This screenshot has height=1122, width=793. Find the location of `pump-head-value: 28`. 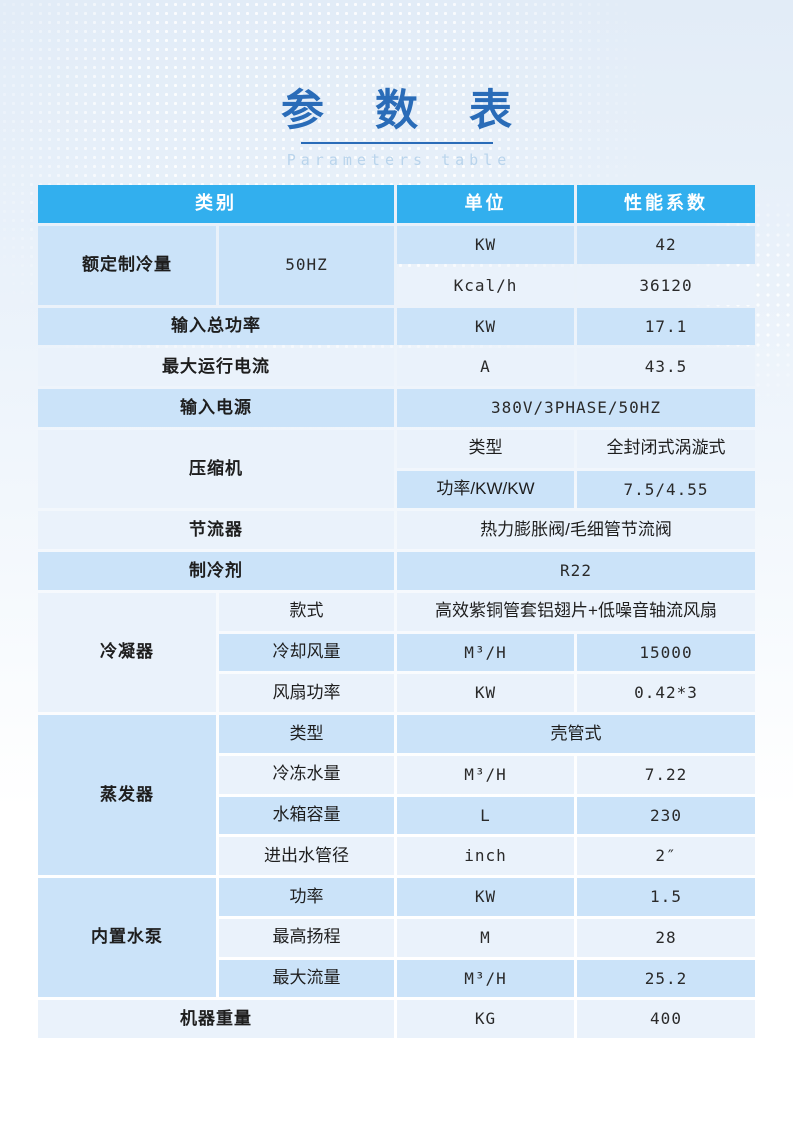

pump-head-value: 28 is located at coordinates (666, 937).